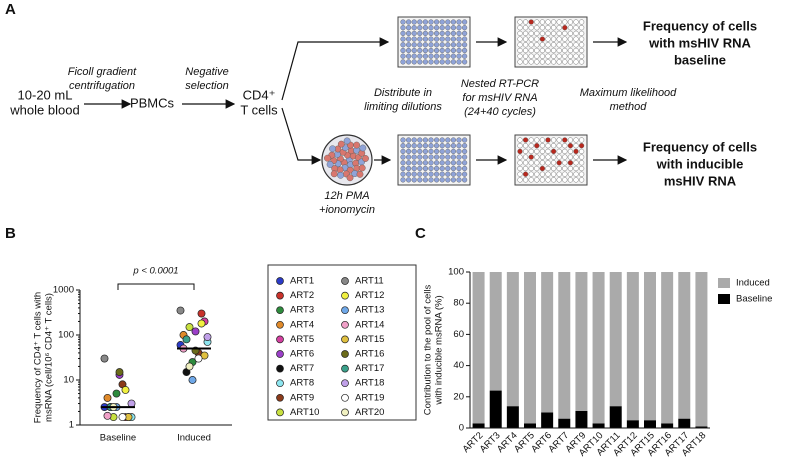 The width and height of the screenshot is (791, 463). What do you see at coordinates (156, 286) in the screenshot?
I see `bracket` at bounding box center [156, 286].